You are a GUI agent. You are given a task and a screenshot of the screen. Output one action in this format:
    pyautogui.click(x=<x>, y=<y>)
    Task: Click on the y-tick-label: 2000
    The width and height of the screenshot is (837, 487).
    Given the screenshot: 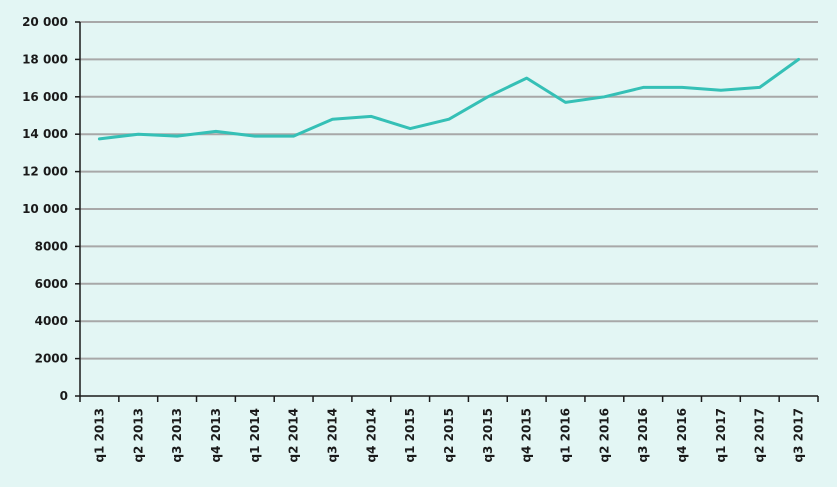 What is the action you would take?
    pyautogui.click(x=51, y=359)
    